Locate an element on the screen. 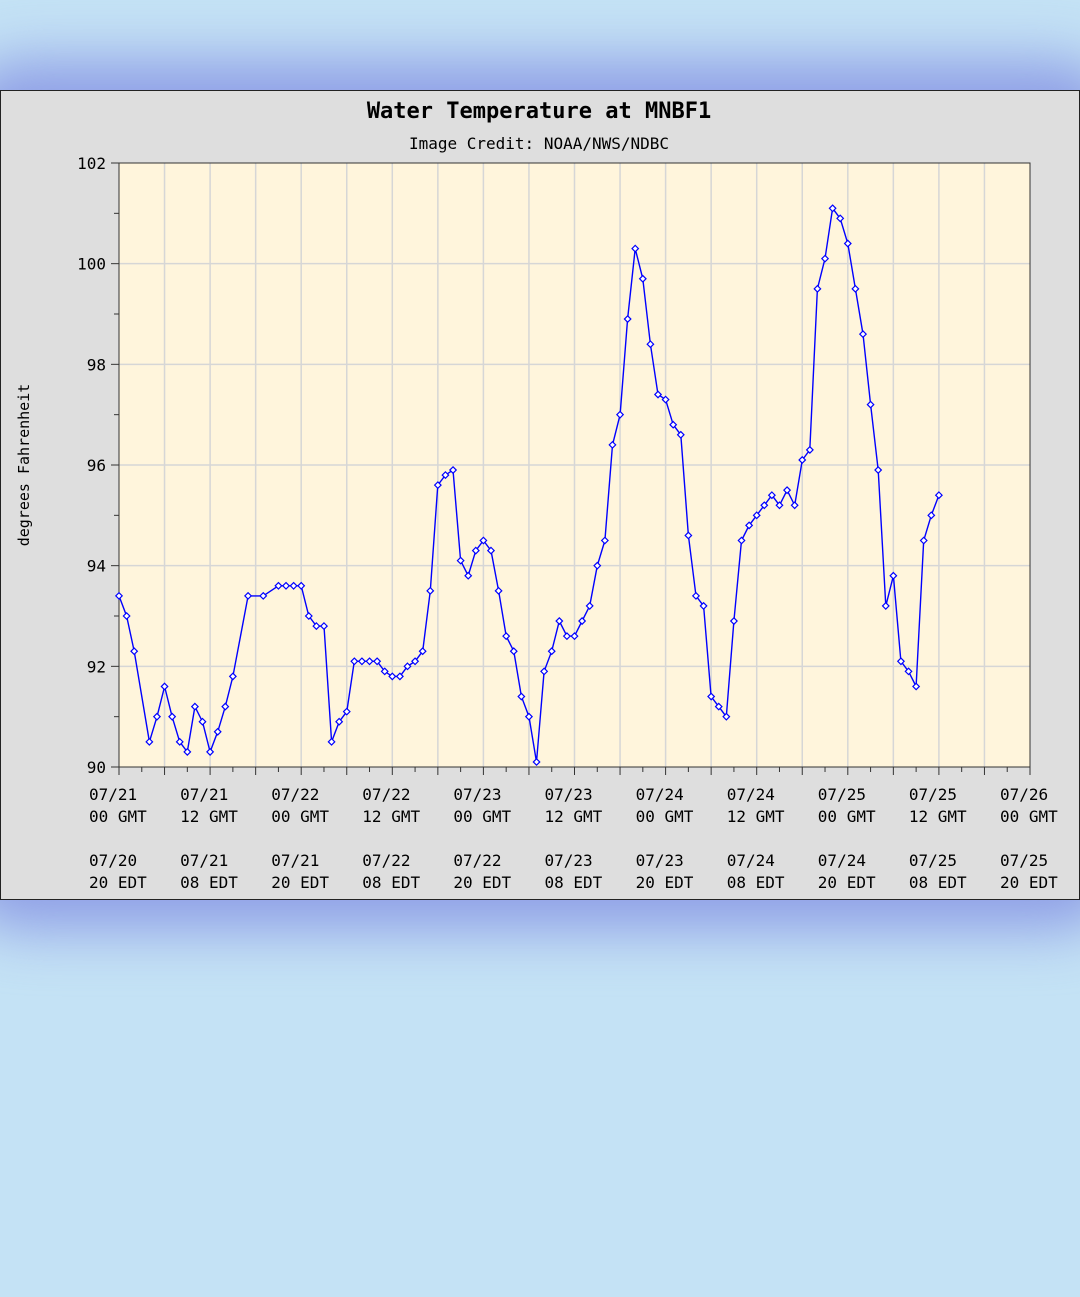 The height and width of the screenshot is (1297, 1080). x-tick-label-edt-date: 07/21 is located at coordinates (295, 860).